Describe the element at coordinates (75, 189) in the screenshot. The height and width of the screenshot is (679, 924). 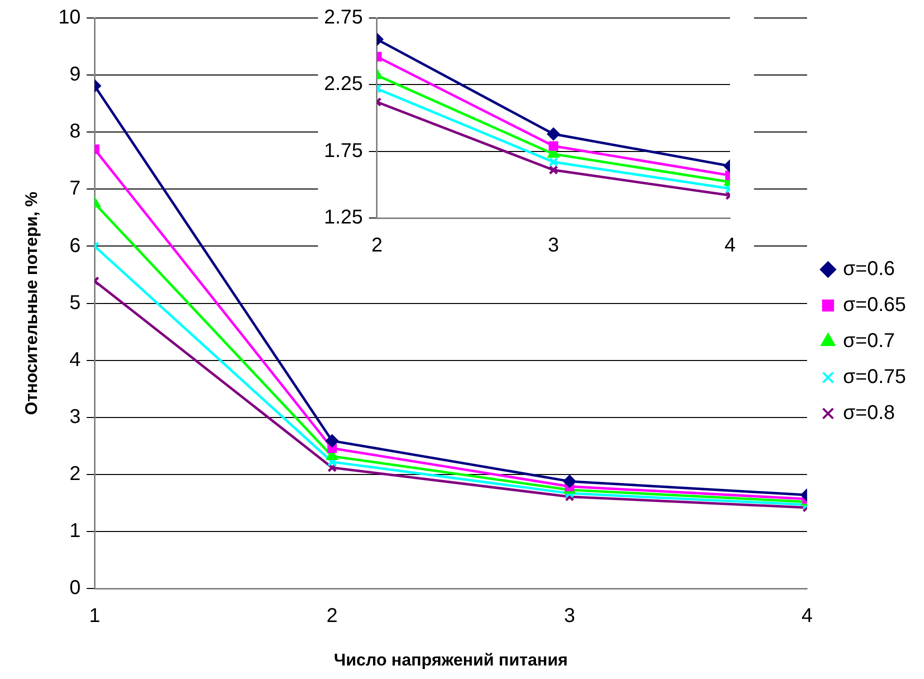
I see `y-tick-label: 7` at that location.